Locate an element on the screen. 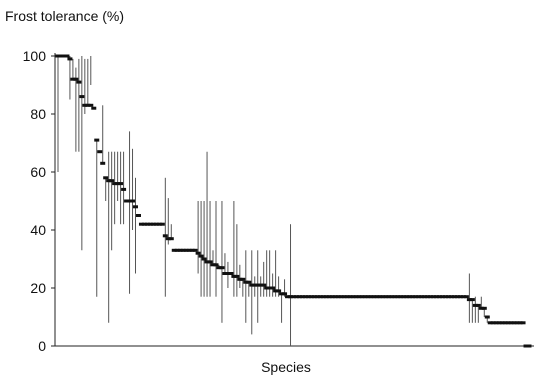 The height and width of the screenshot is (378, 534). y-tick-label: 100 is located at coordinates (35, 56).